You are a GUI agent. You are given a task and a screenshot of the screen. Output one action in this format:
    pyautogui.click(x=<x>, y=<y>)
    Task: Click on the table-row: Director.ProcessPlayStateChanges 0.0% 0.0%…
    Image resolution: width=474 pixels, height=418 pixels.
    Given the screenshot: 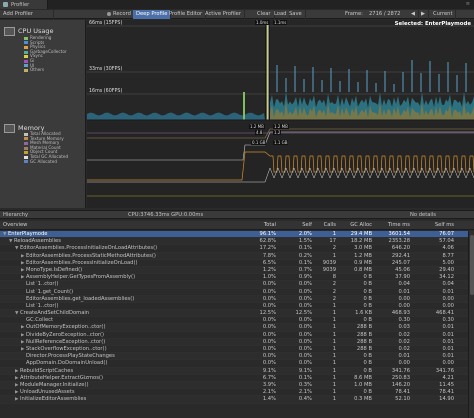 What is the action you would take?
    pyautogui.click(x=234, y=357)
    